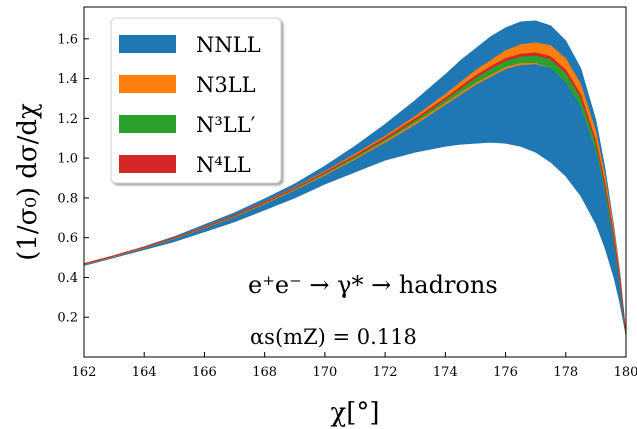 This screenshot has width=637, height=429. What do you see at coordinates (28, 182) in the screenshot?
I see `y-axis-label: (1/σ₀) dσ/dχ` at bounding box center [28, 182].